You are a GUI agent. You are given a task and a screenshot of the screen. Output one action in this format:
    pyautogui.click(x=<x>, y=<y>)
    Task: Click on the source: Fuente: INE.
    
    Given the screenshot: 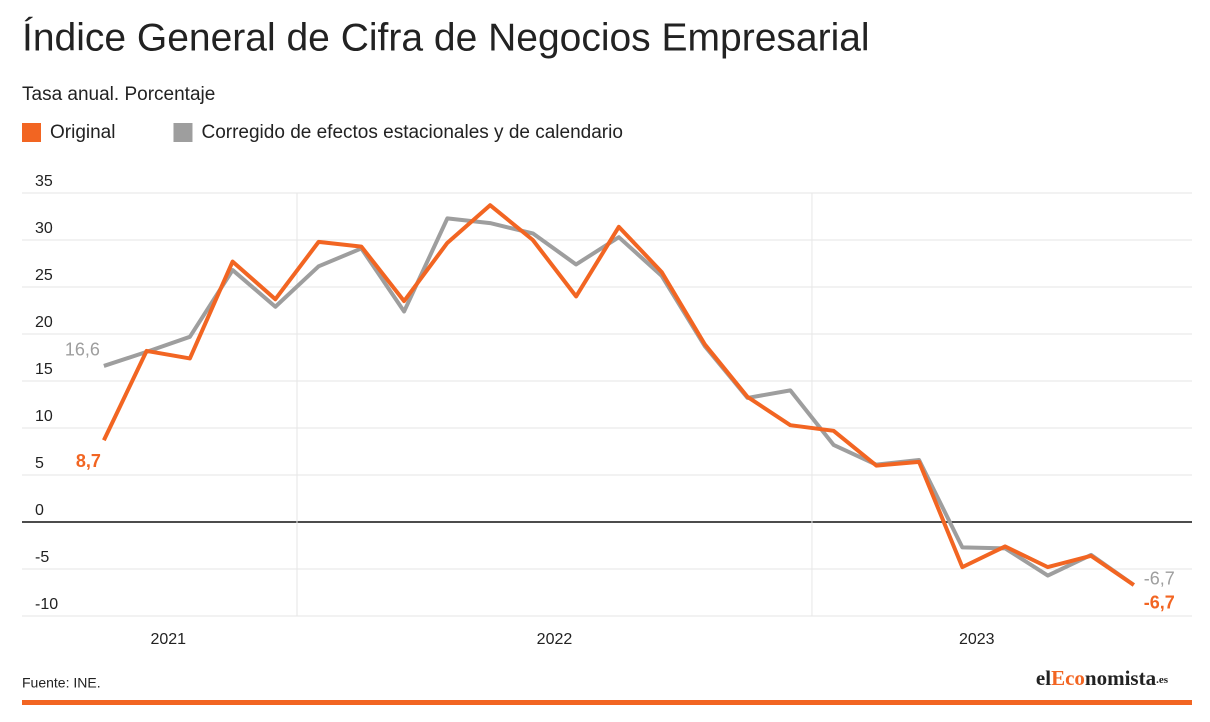 What is the action you would take?
    pyautogui.click(x=61, y=683)
    